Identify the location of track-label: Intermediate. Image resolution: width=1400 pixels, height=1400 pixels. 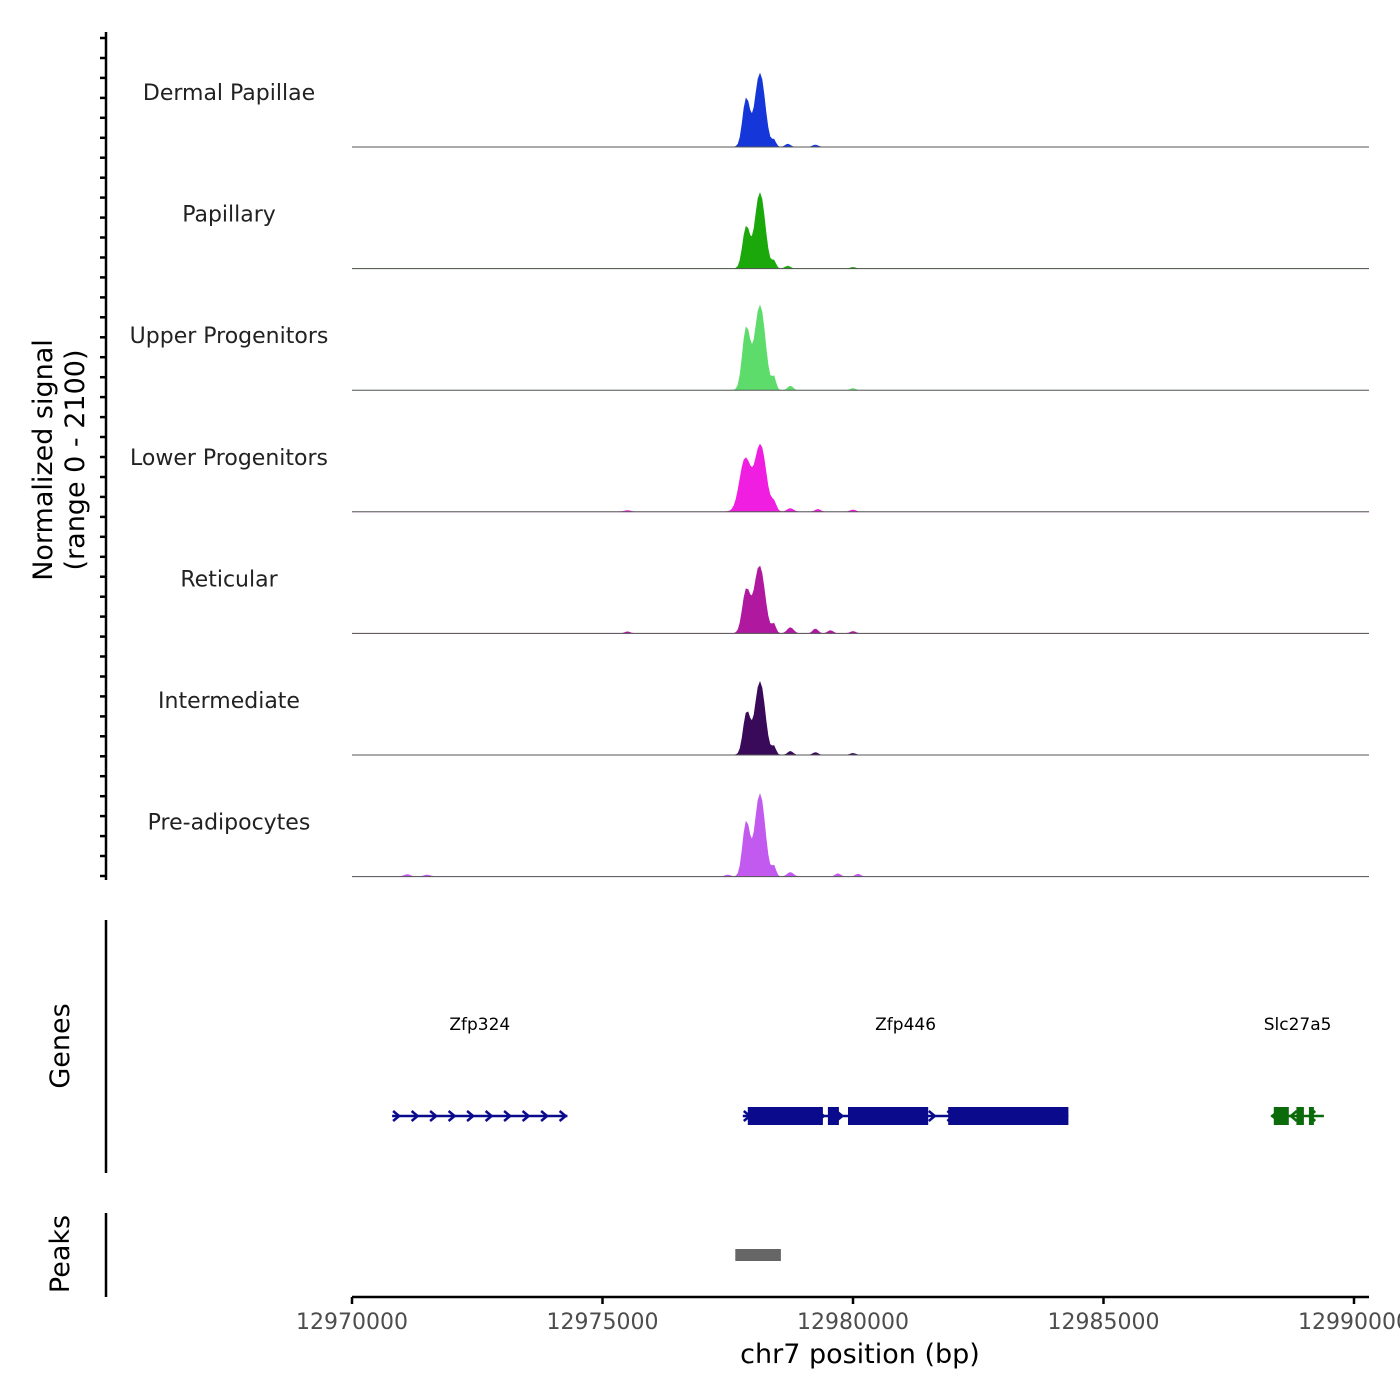
(229, 701).